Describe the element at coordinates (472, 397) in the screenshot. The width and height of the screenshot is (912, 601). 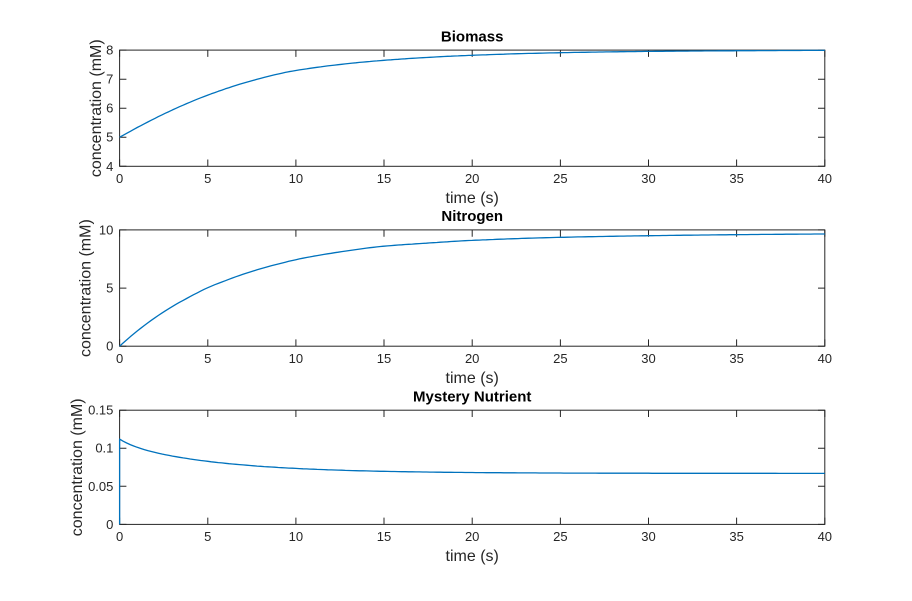
I see `svg-text: Mystery Nutrient` at that location.